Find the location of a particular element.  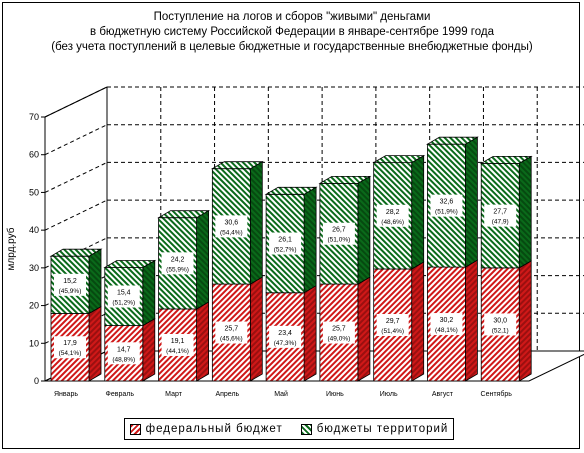

legend-item-territories: бюджеты территорий is located at coordinates (374, 429).